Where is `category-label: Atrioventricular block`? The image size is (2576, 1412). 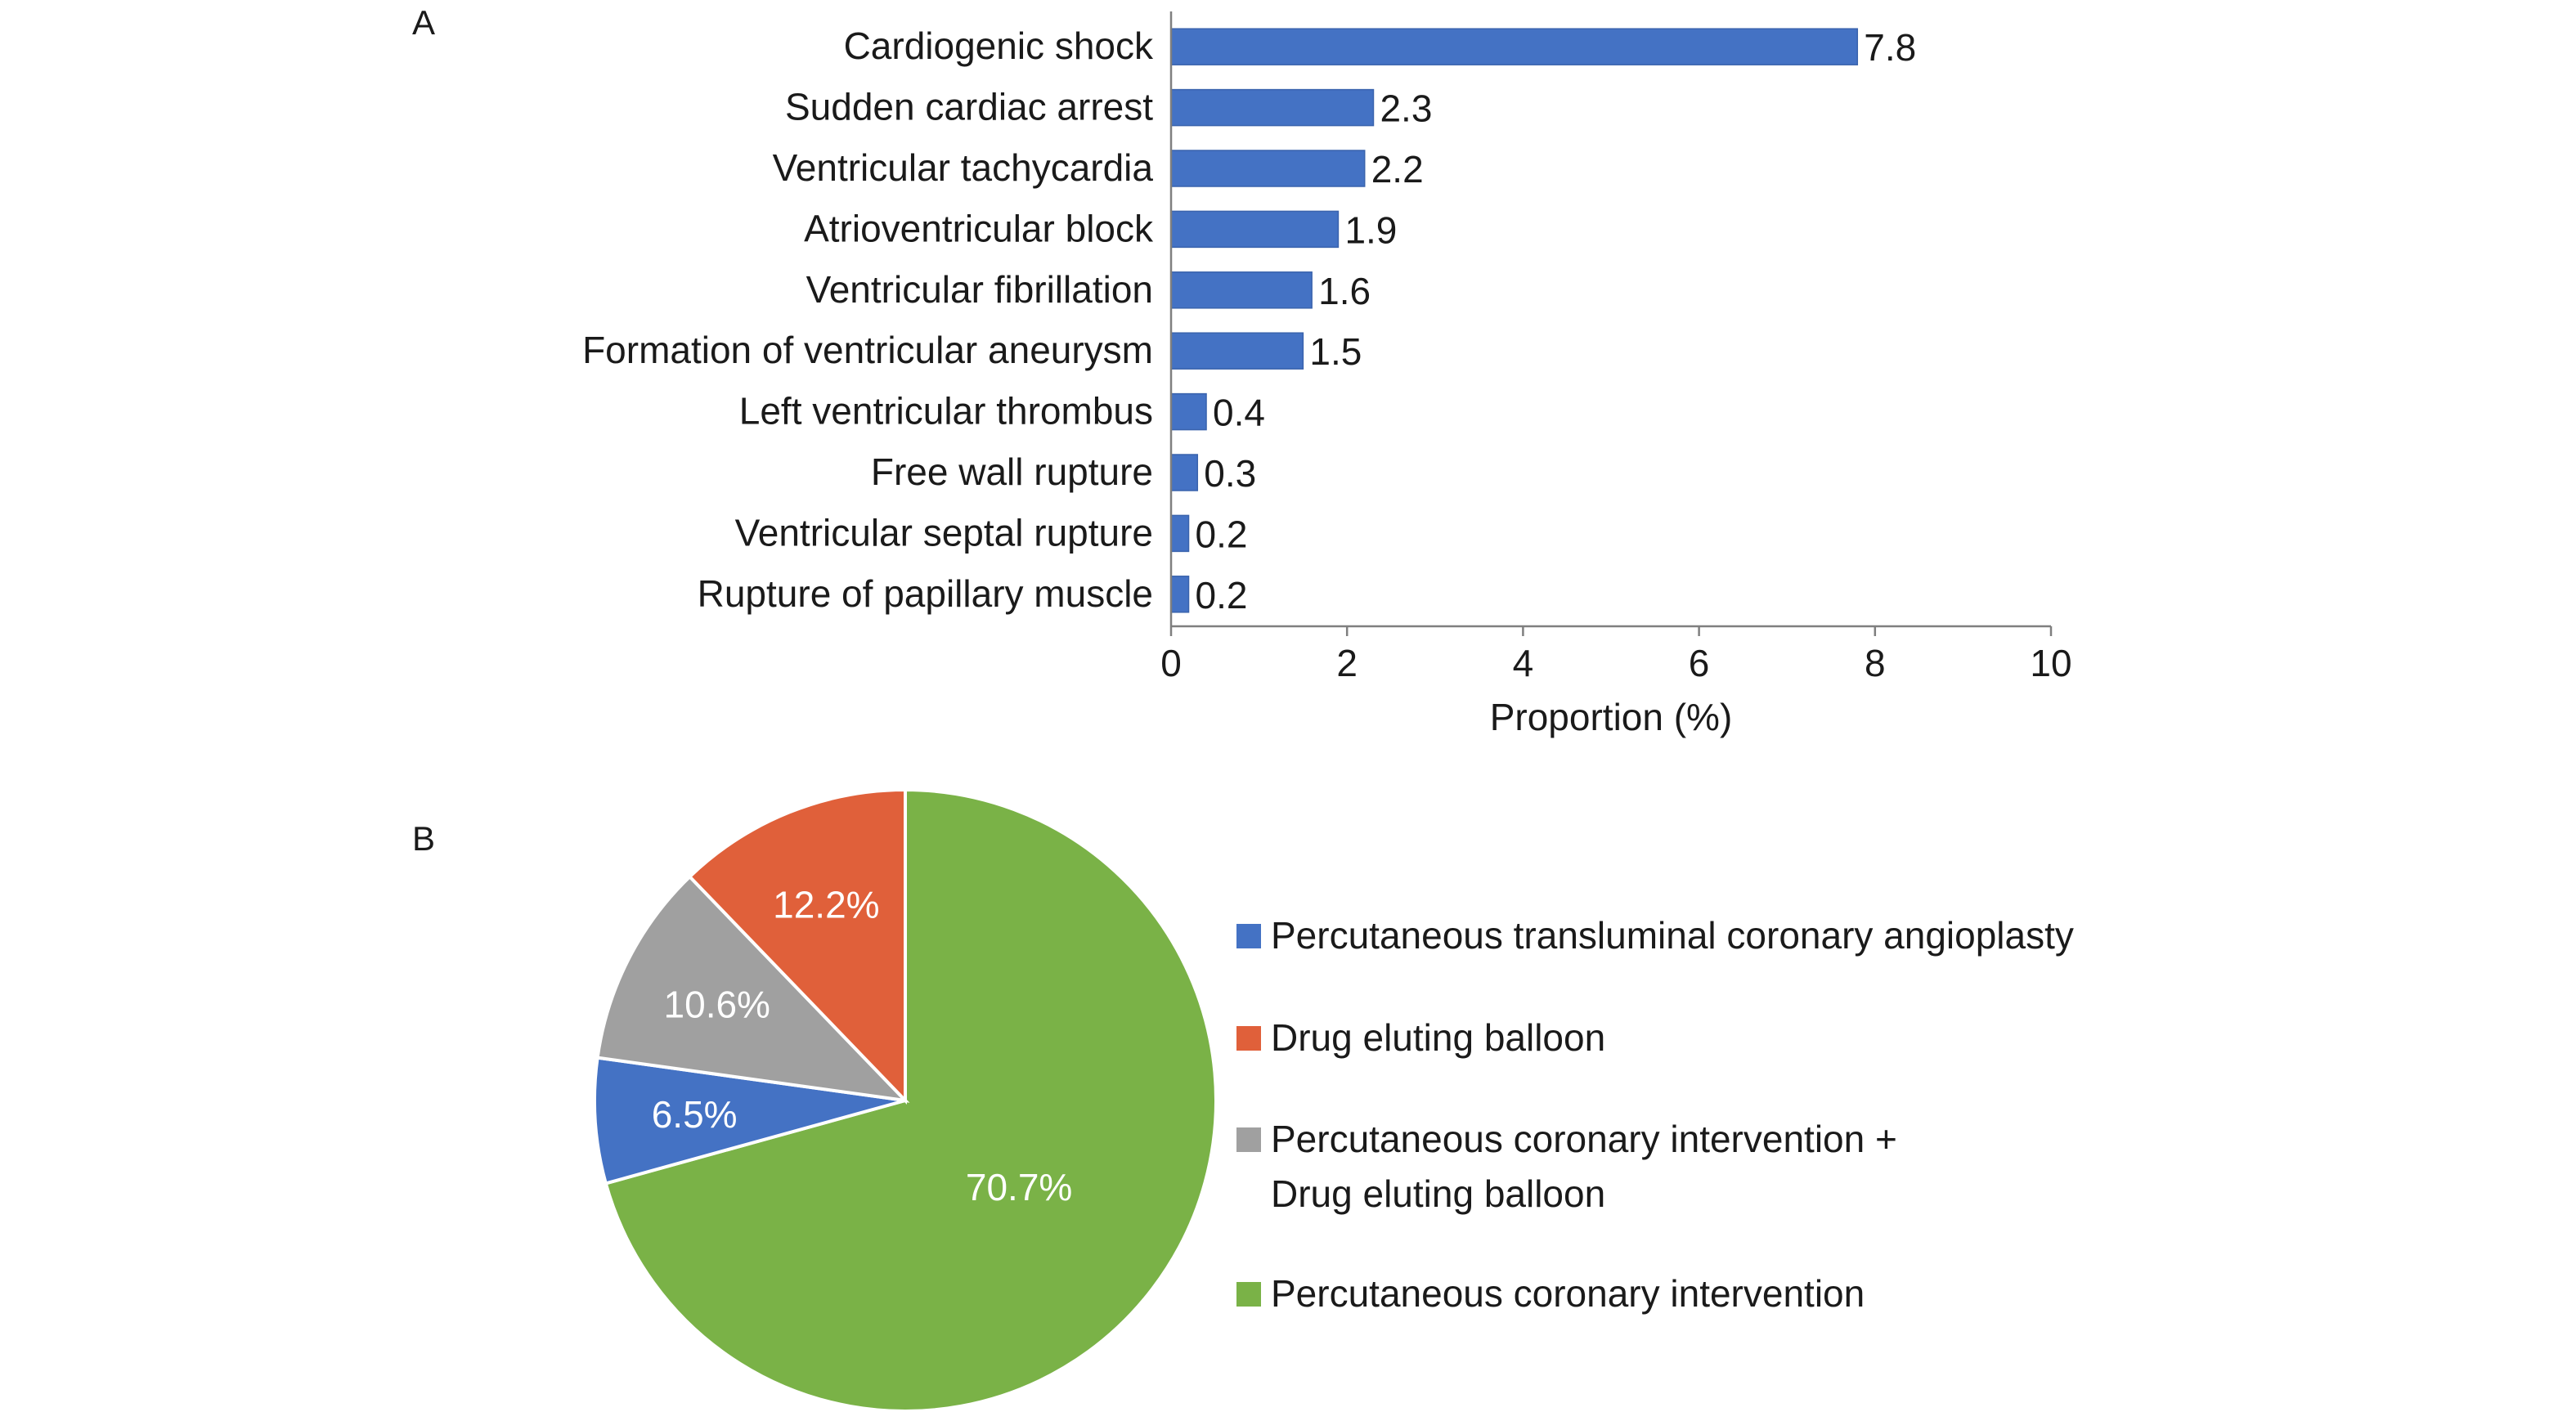 category-label: Atrioventricular block is located at coordinates (979, 228).